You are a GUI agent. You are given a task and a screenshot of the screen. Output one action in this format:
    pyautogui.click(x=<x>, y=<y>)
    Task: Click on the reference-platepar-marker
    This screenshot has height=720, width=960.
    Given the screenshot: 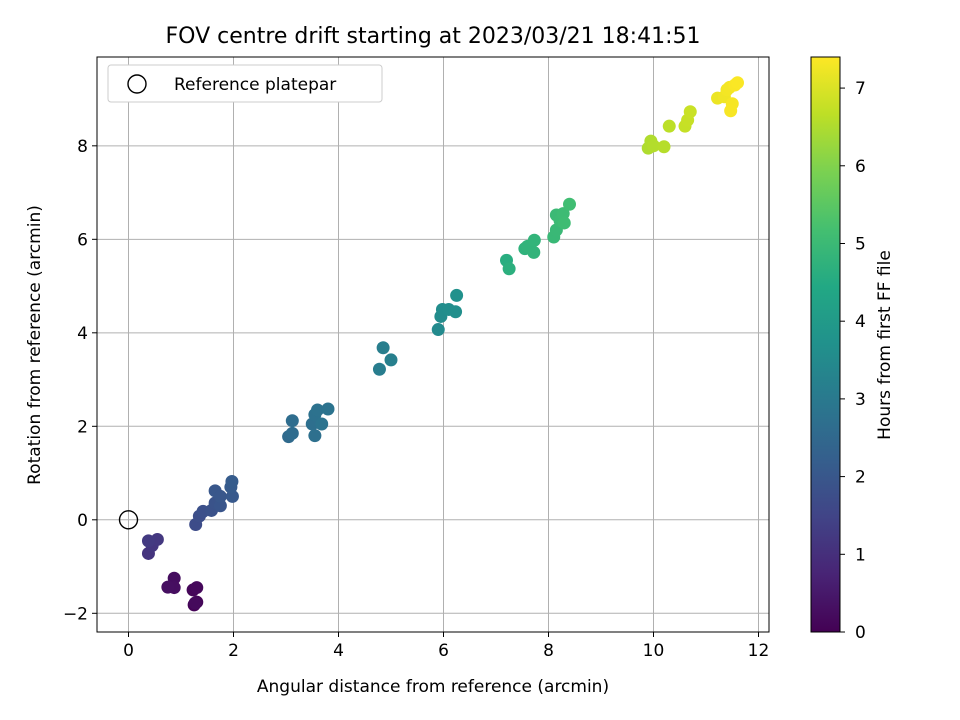 What is the action you would take?
    pyautogui.click(x=128, y=520)
    